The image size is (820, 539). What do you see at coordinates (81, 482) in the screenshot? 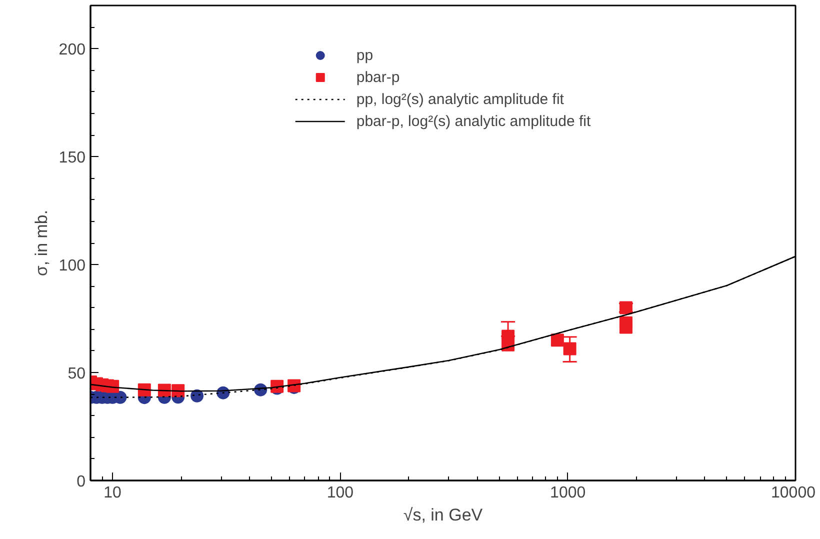
I see `y-tick-label: 0` at bounding box center [81, 482].